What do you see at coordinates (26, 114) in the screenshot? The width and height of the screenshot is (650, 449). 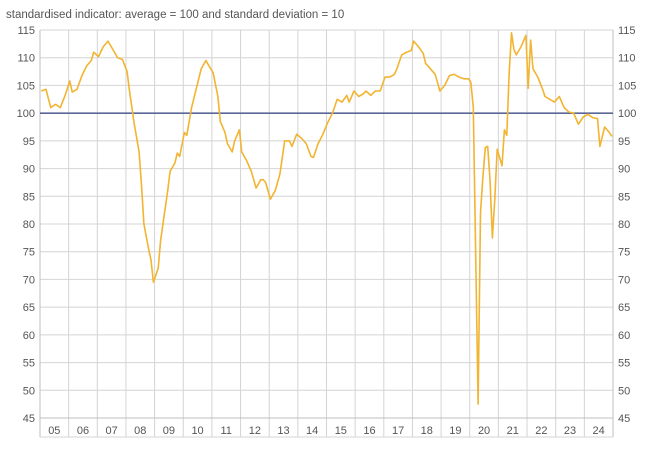 I see `y-tick-label-left: 100` at bounding box center [26, 114].